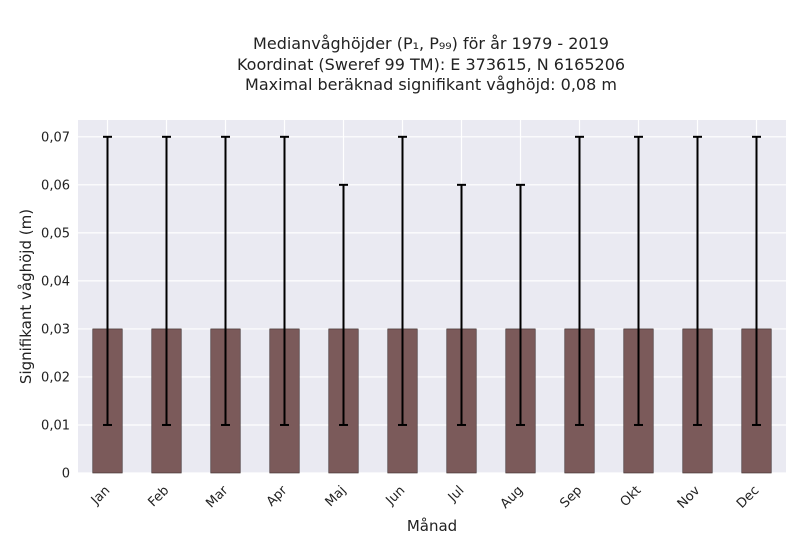 This screenshot has width=800, height=550. Describe the element at coordinates (748, 497) in the screenshot. I see `x-tick-label: Dec` at that location.